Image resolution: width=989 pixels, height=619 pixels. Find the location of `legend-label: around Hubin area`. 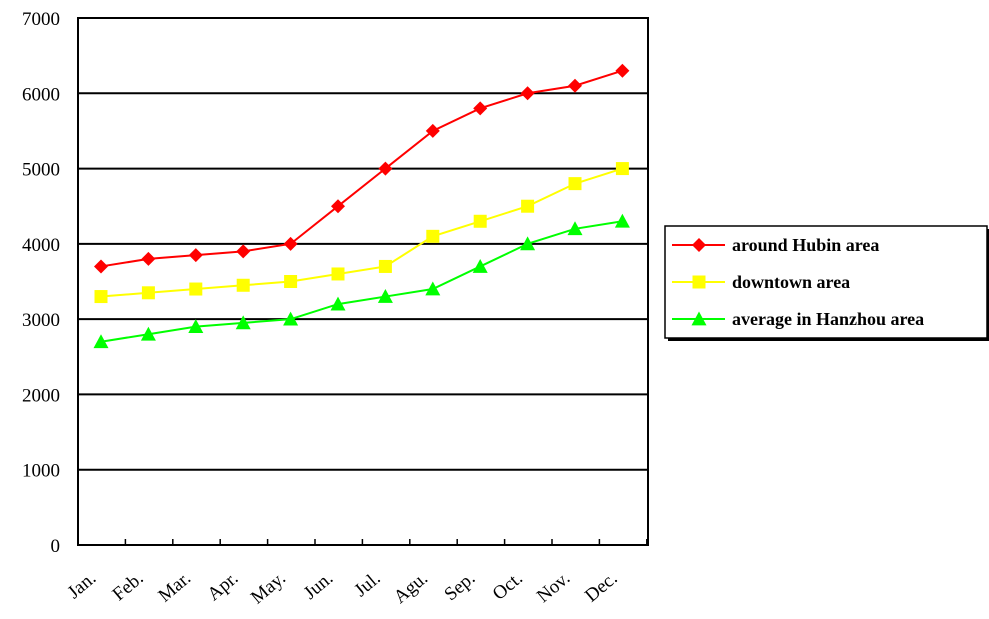

legend-label: around Hubin area is located at coordinates (805, 245).